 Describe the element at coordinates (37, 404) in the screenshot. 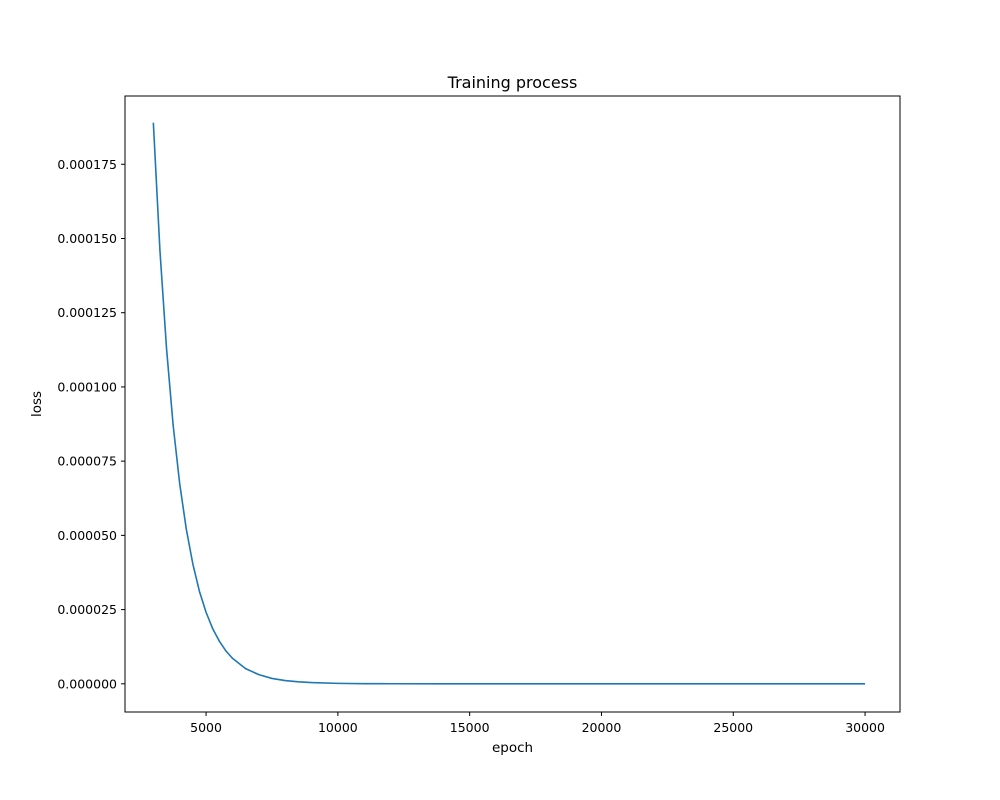

I see `y-axis-label: loss` at that location.